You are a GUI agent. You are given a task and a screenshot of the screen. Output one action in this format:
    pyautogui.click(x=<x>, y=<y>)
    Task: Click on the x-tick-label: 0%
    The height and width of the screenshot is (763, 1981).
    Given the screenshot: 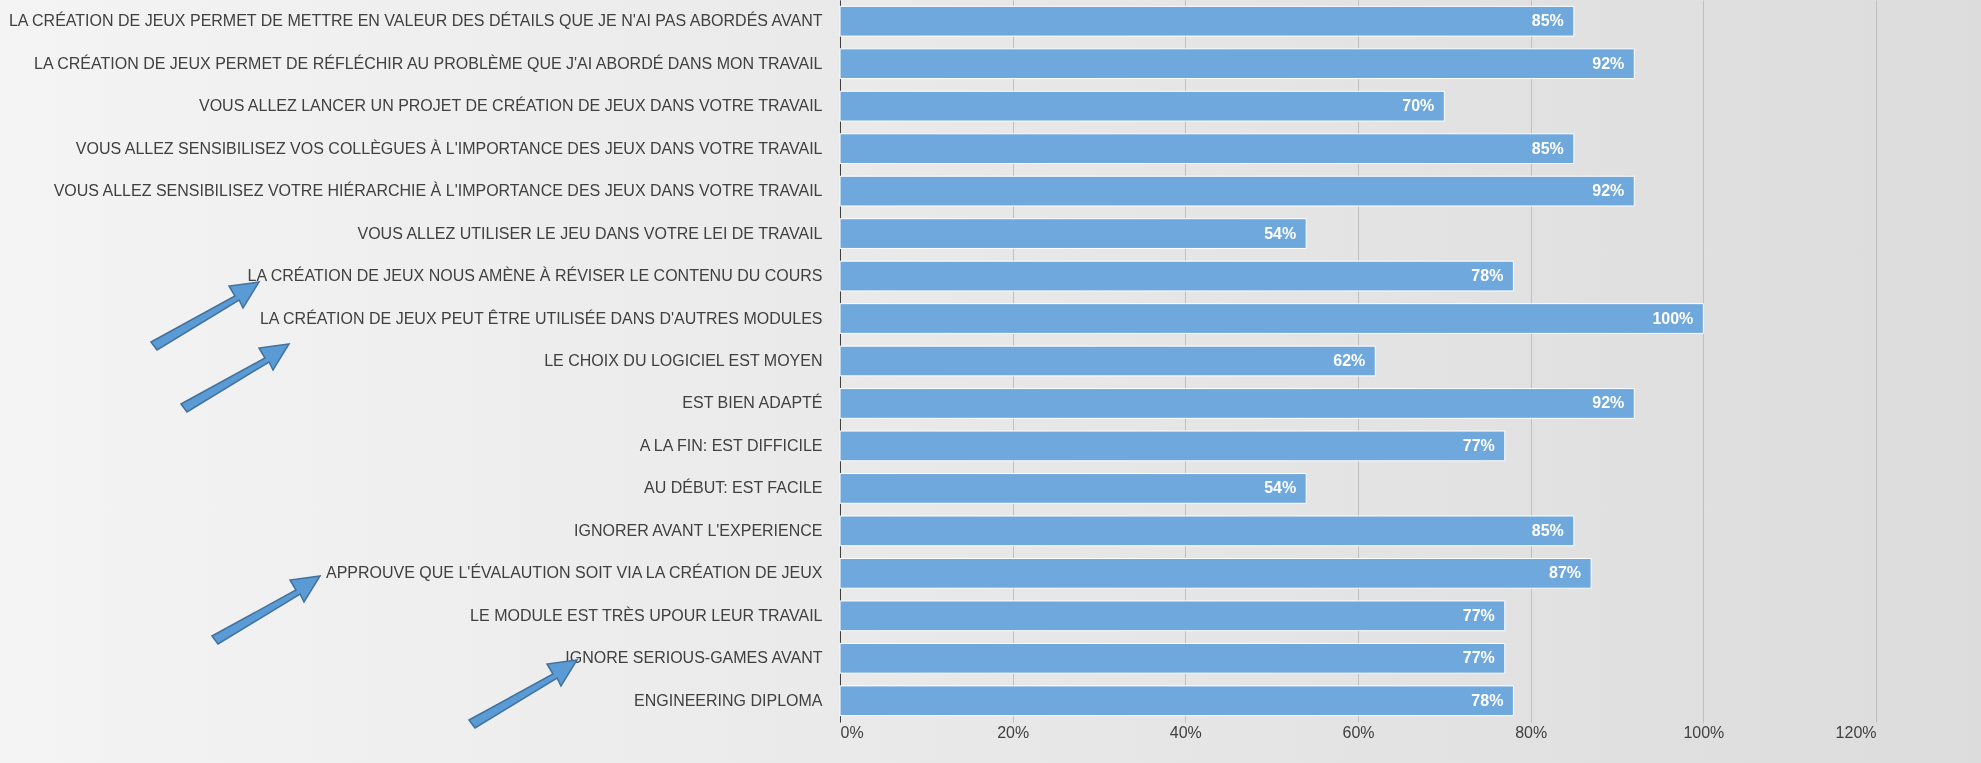 What is the action you would take?
    pyautogui.click(x=852, y=732)
    